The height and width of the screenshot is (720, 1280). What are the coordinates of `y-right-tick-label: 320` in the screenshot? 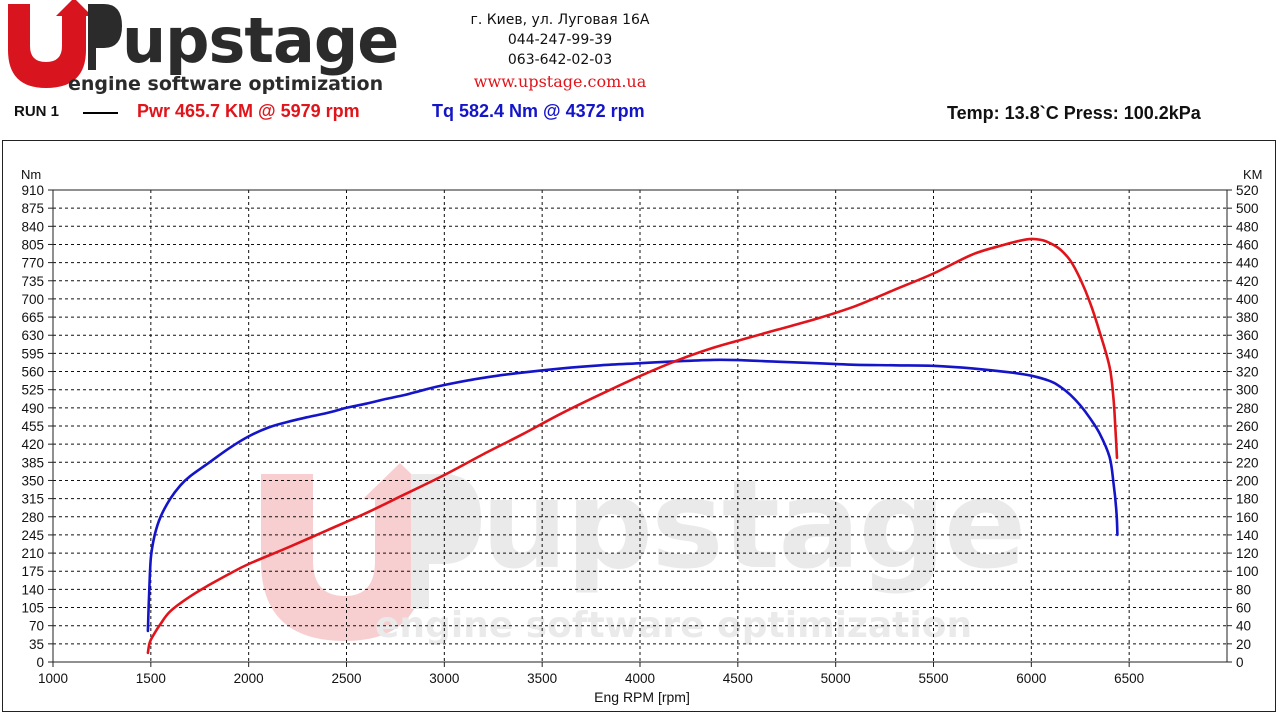 It's located at (1247, 372).